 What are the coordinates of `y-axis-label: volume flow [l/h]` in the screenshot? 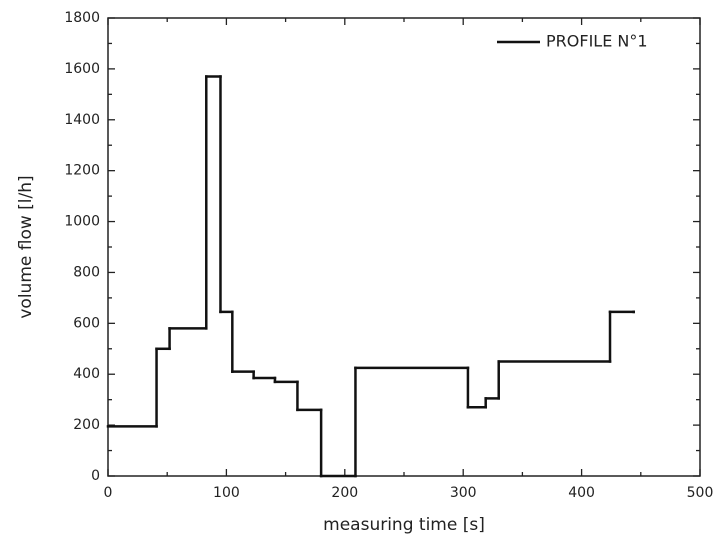 It's located at (26, 246).